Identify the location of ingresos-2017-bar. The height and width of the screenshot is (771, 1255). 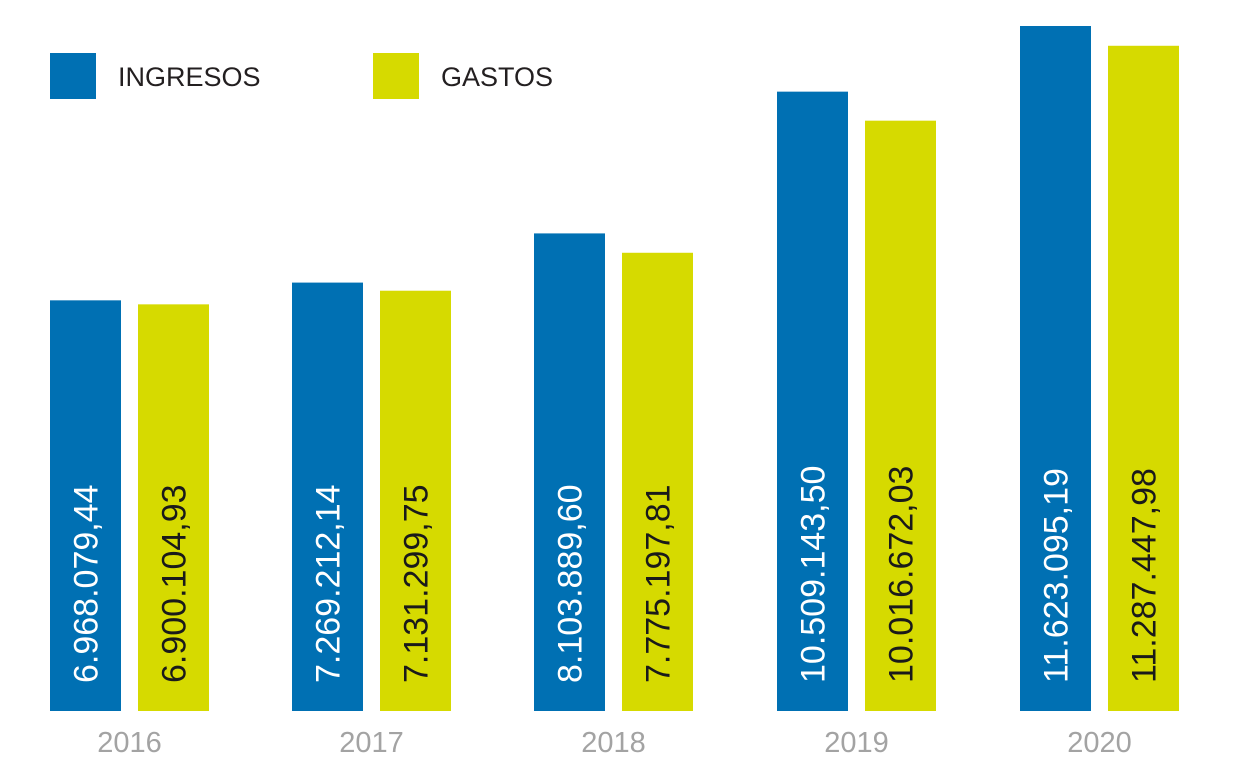
(327, 496).